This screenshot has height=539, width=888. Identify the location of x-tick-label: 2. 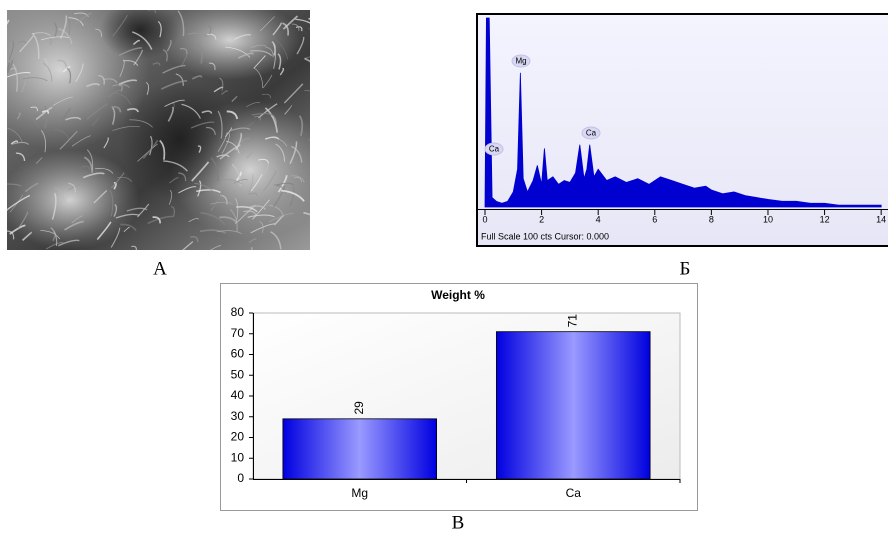
(541, 219).